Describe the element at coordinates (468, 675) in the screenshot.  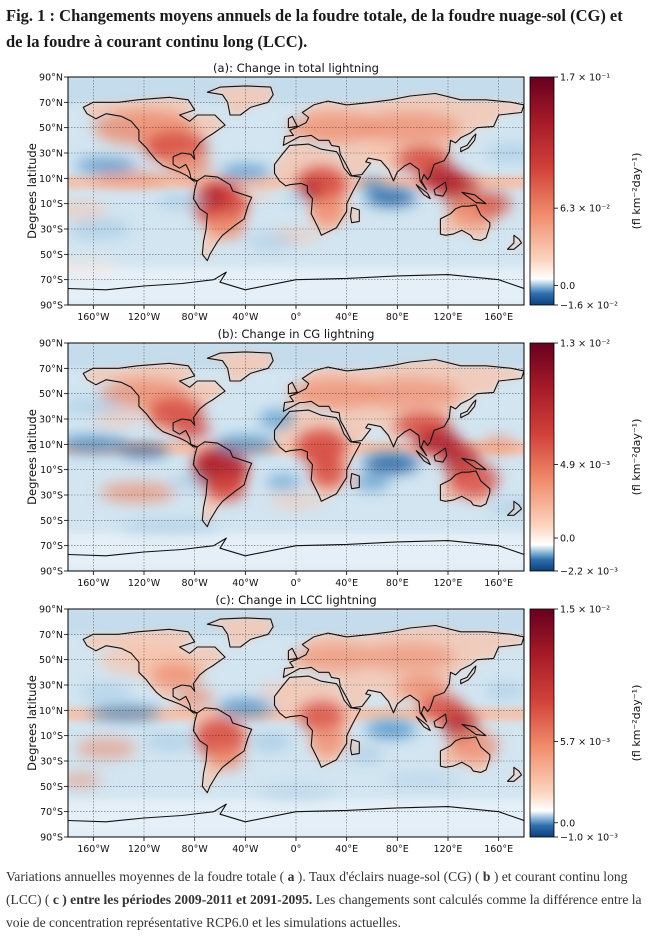
I see `coastline-japan` at that location.